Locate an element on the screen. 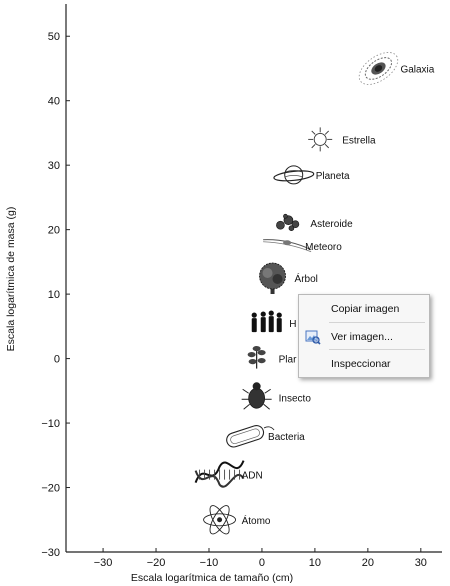 This screenshot has height=586, width=450. meteor-icon is located at coordinates (287, 246).